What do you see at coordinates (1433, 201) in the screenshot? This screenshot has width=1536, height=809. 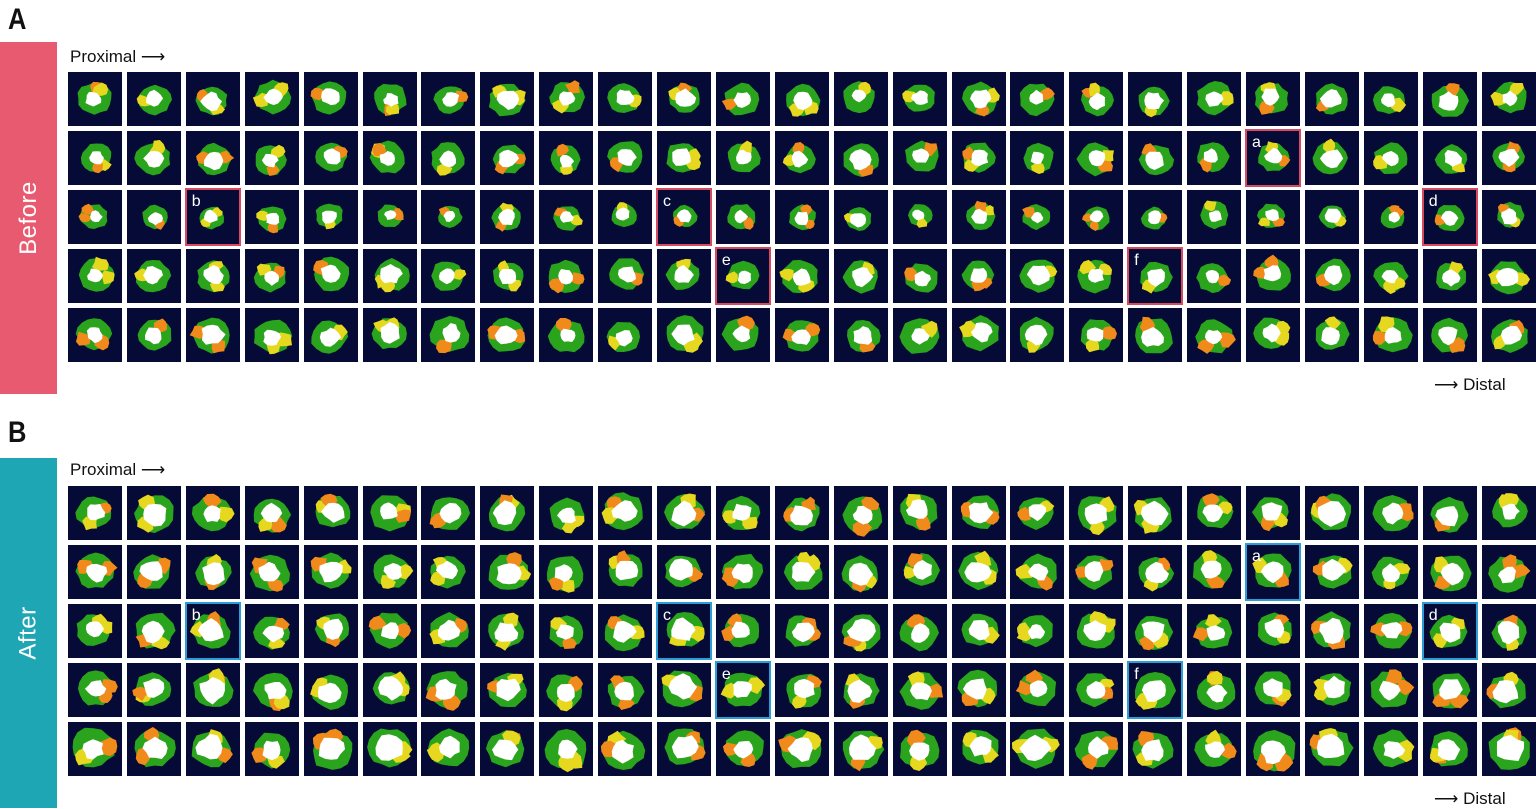 I see `highlight-label-d: d` at bounding box center [1433, 201].